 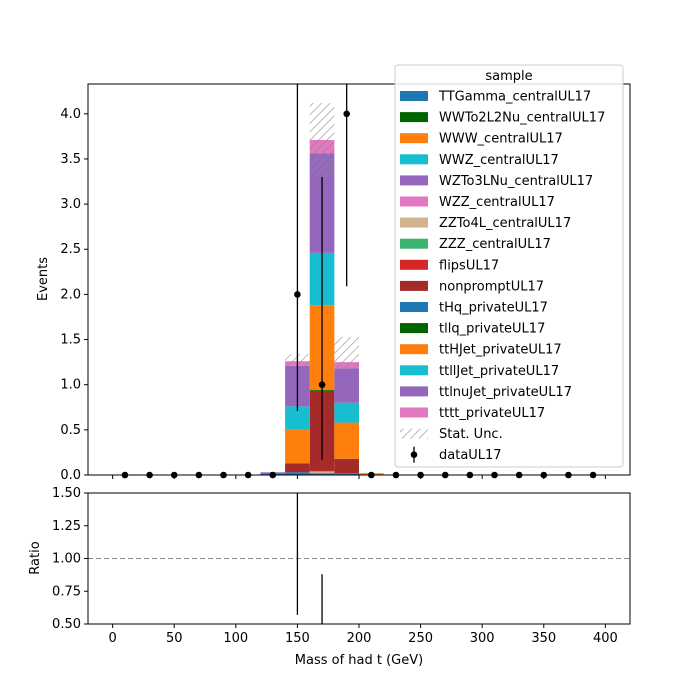 I want to click on legend-label-Stat. Unc.: Stat. Unc., so click(x=471, y=434).